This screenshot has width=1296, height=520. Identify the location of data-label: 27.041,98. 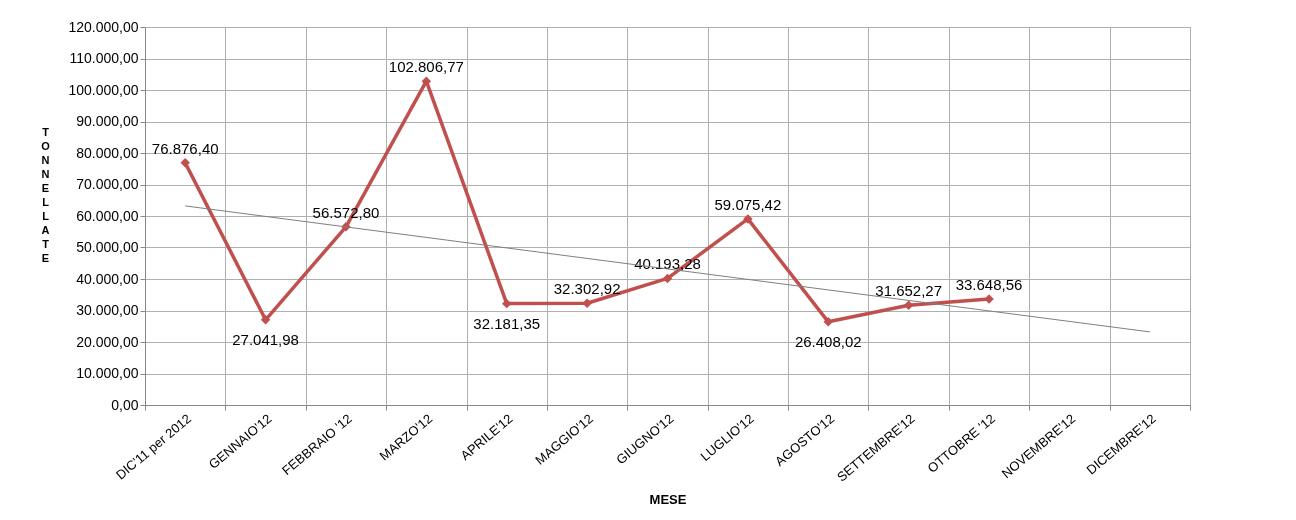
(265, 339).